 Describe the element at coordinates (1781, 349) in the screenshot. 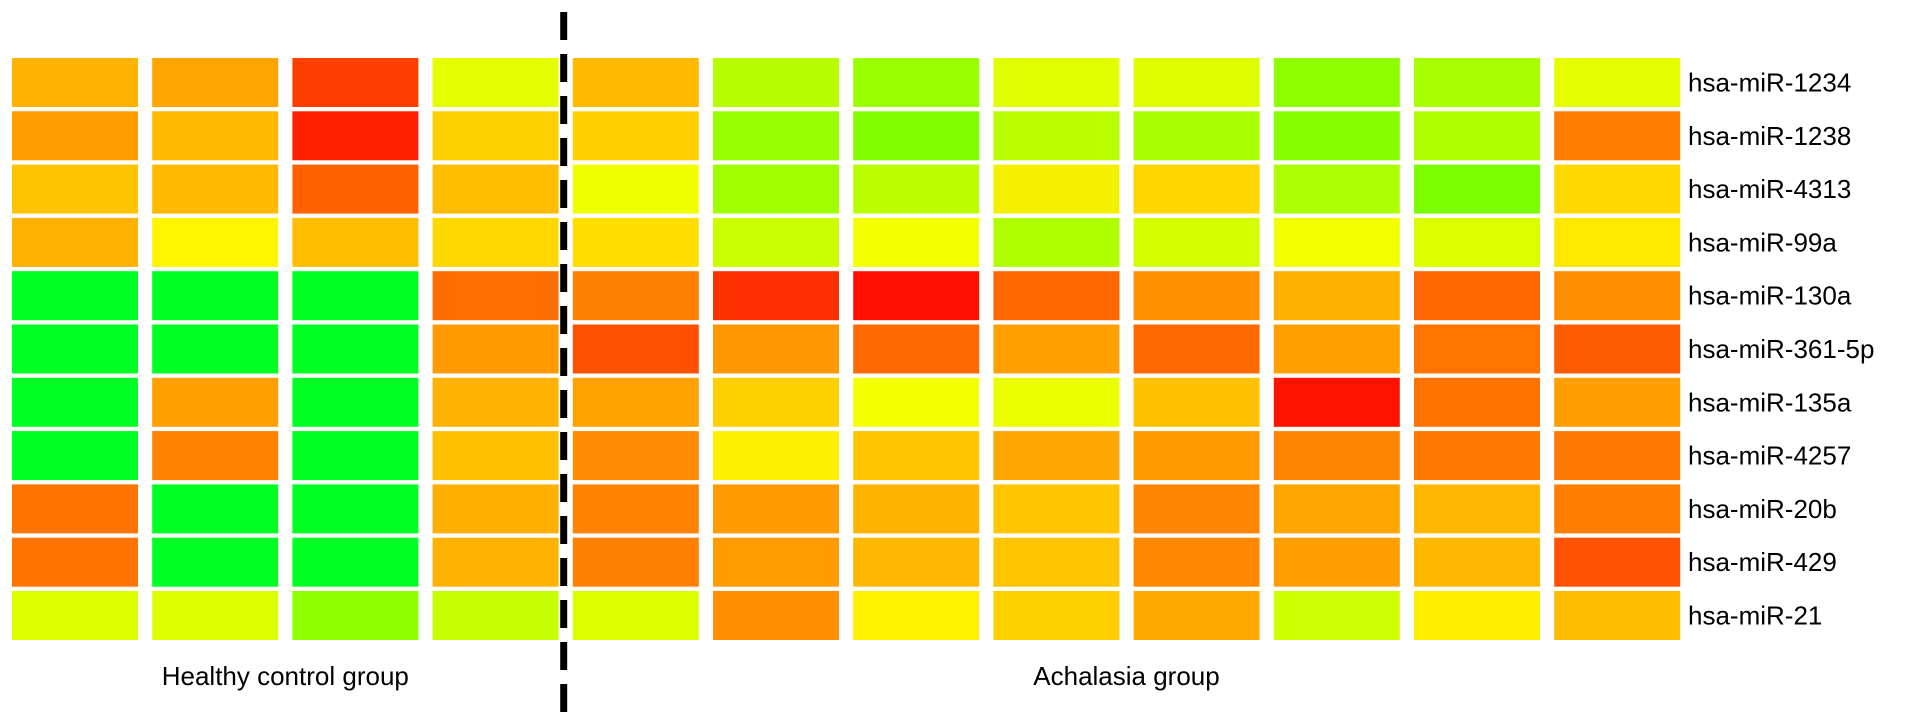

I see `row-label: hsa-miR-361-5p` at that location.